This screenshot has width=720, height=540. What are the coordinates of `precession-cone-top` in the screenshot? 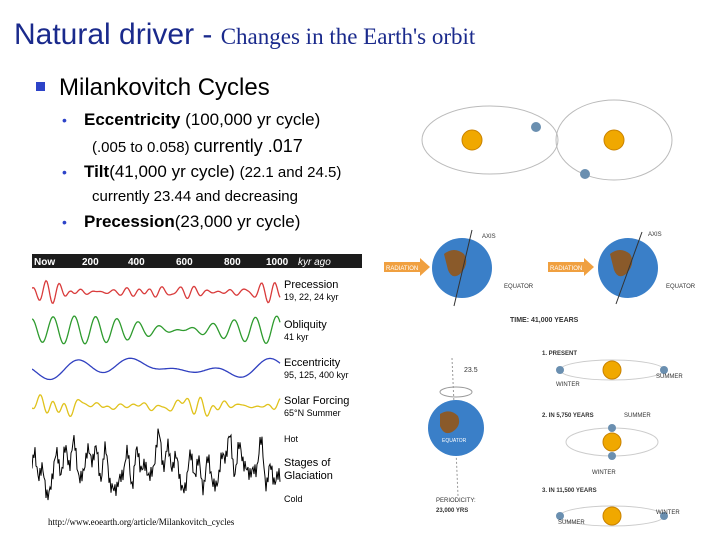 It's located at (456, 392).